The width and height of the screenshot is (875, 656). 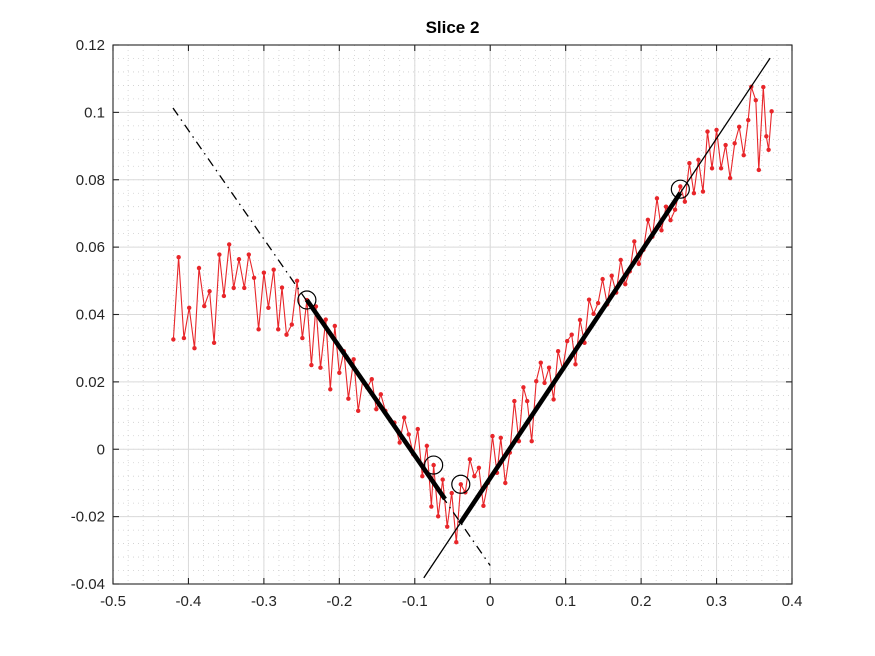 What do you see at coordinates (570, 358) in the screenshot?
I see `right-fit-segment` at bounding box center [570, 358].